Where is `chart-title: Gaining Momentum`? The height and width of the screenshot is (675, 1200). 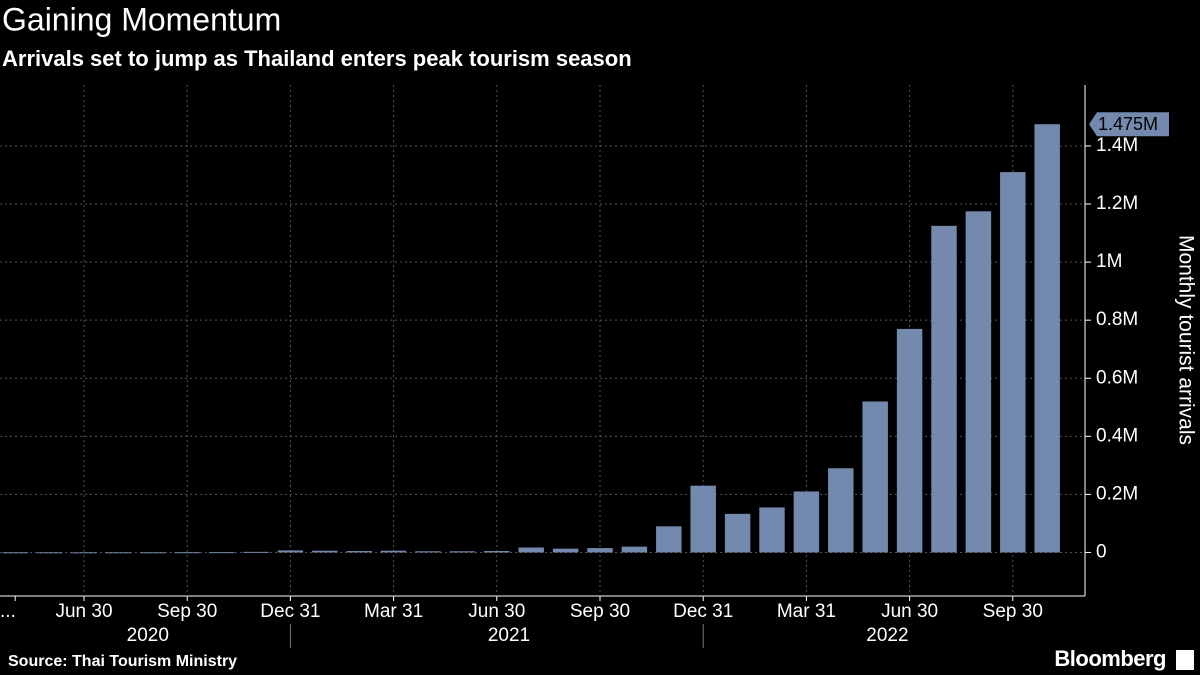 chart-title: Gaining Momentum is located at coordinates (141, 19).